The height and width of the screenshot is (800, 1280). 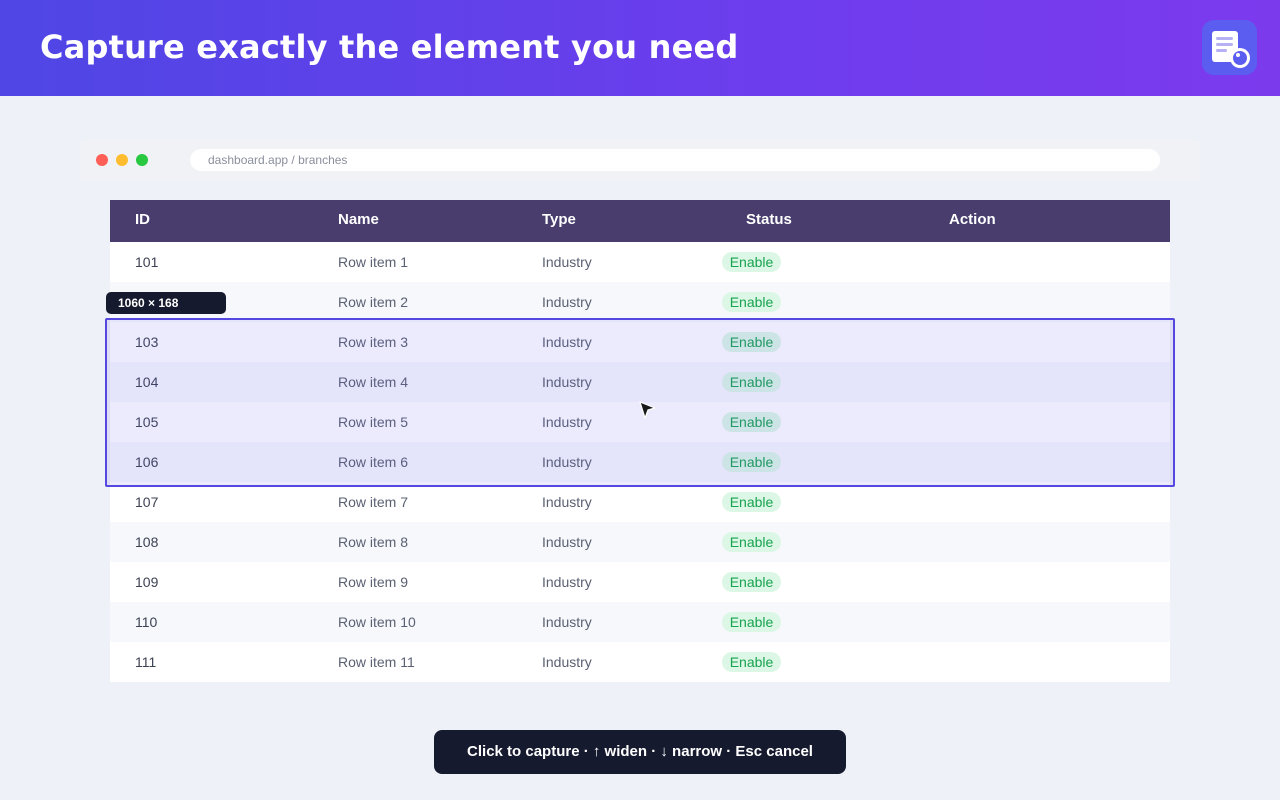 What do you see at coordinates (373, 502) in the screenshot?
I see `cell-name: Row item 7` at bounding box center [373, 502].